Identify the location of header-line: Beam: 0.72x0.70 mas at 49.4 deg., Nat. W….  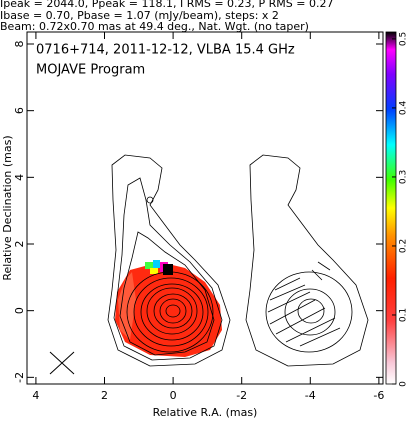
(154, 26).